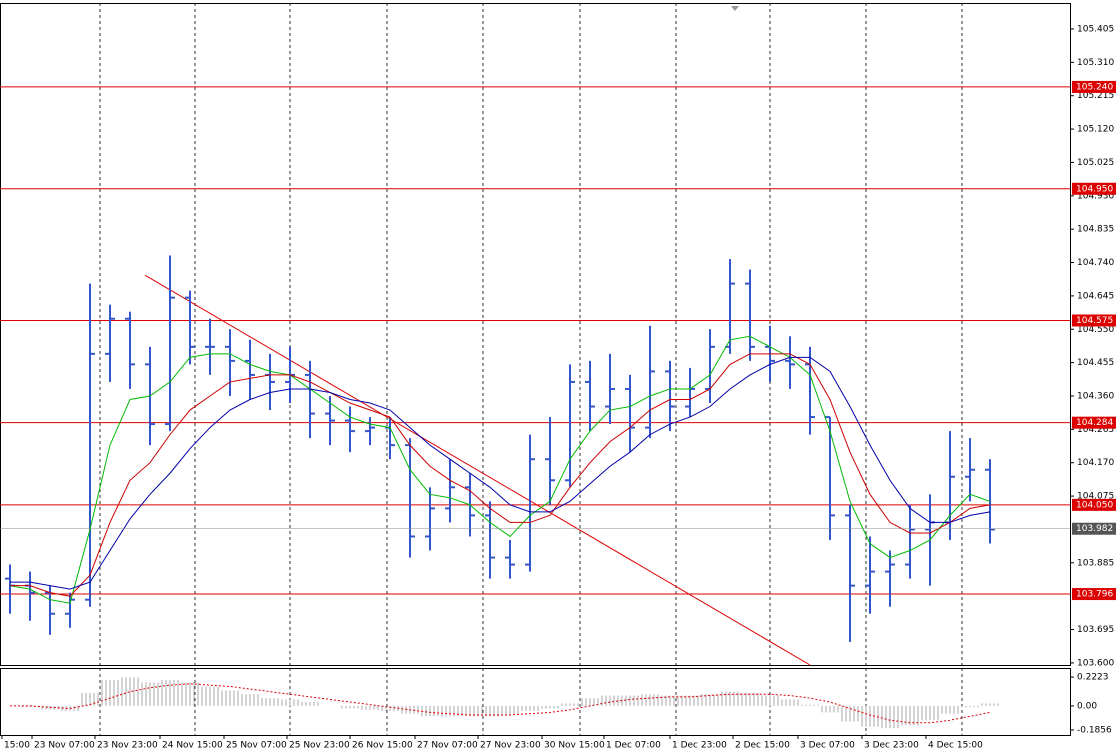 The height and width of the screenshot is (755, 1120). I want to click on x-tick-label: 26 Nov 15:00, so click(382, 746).